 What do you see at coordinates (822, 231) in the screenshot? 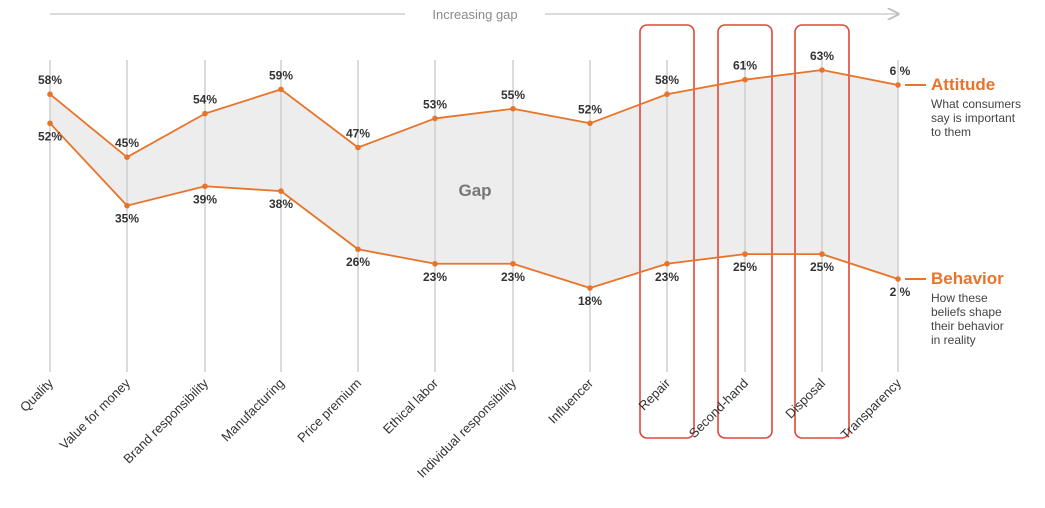
I see `highlight-box-disposal` at bounding box center [822, 231].